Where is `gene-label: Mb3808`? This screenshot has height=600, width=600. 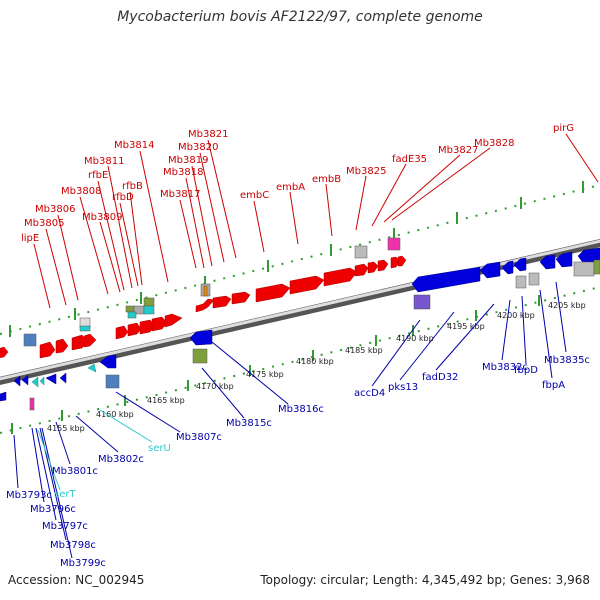
gene-label: Mb3808 is located at coordinates (81, 191).